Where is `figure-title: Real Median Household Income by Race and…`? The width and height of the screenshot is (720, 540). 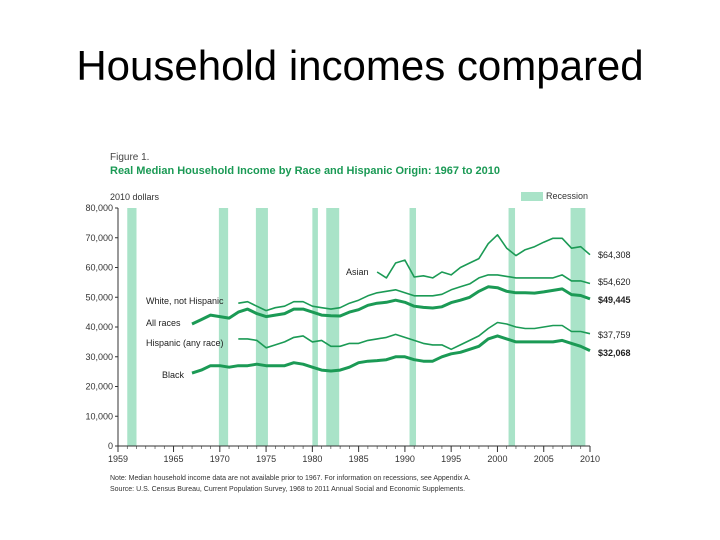
figure-title: Real Median Household Income by Race and… is located at coordinates (305, 171).